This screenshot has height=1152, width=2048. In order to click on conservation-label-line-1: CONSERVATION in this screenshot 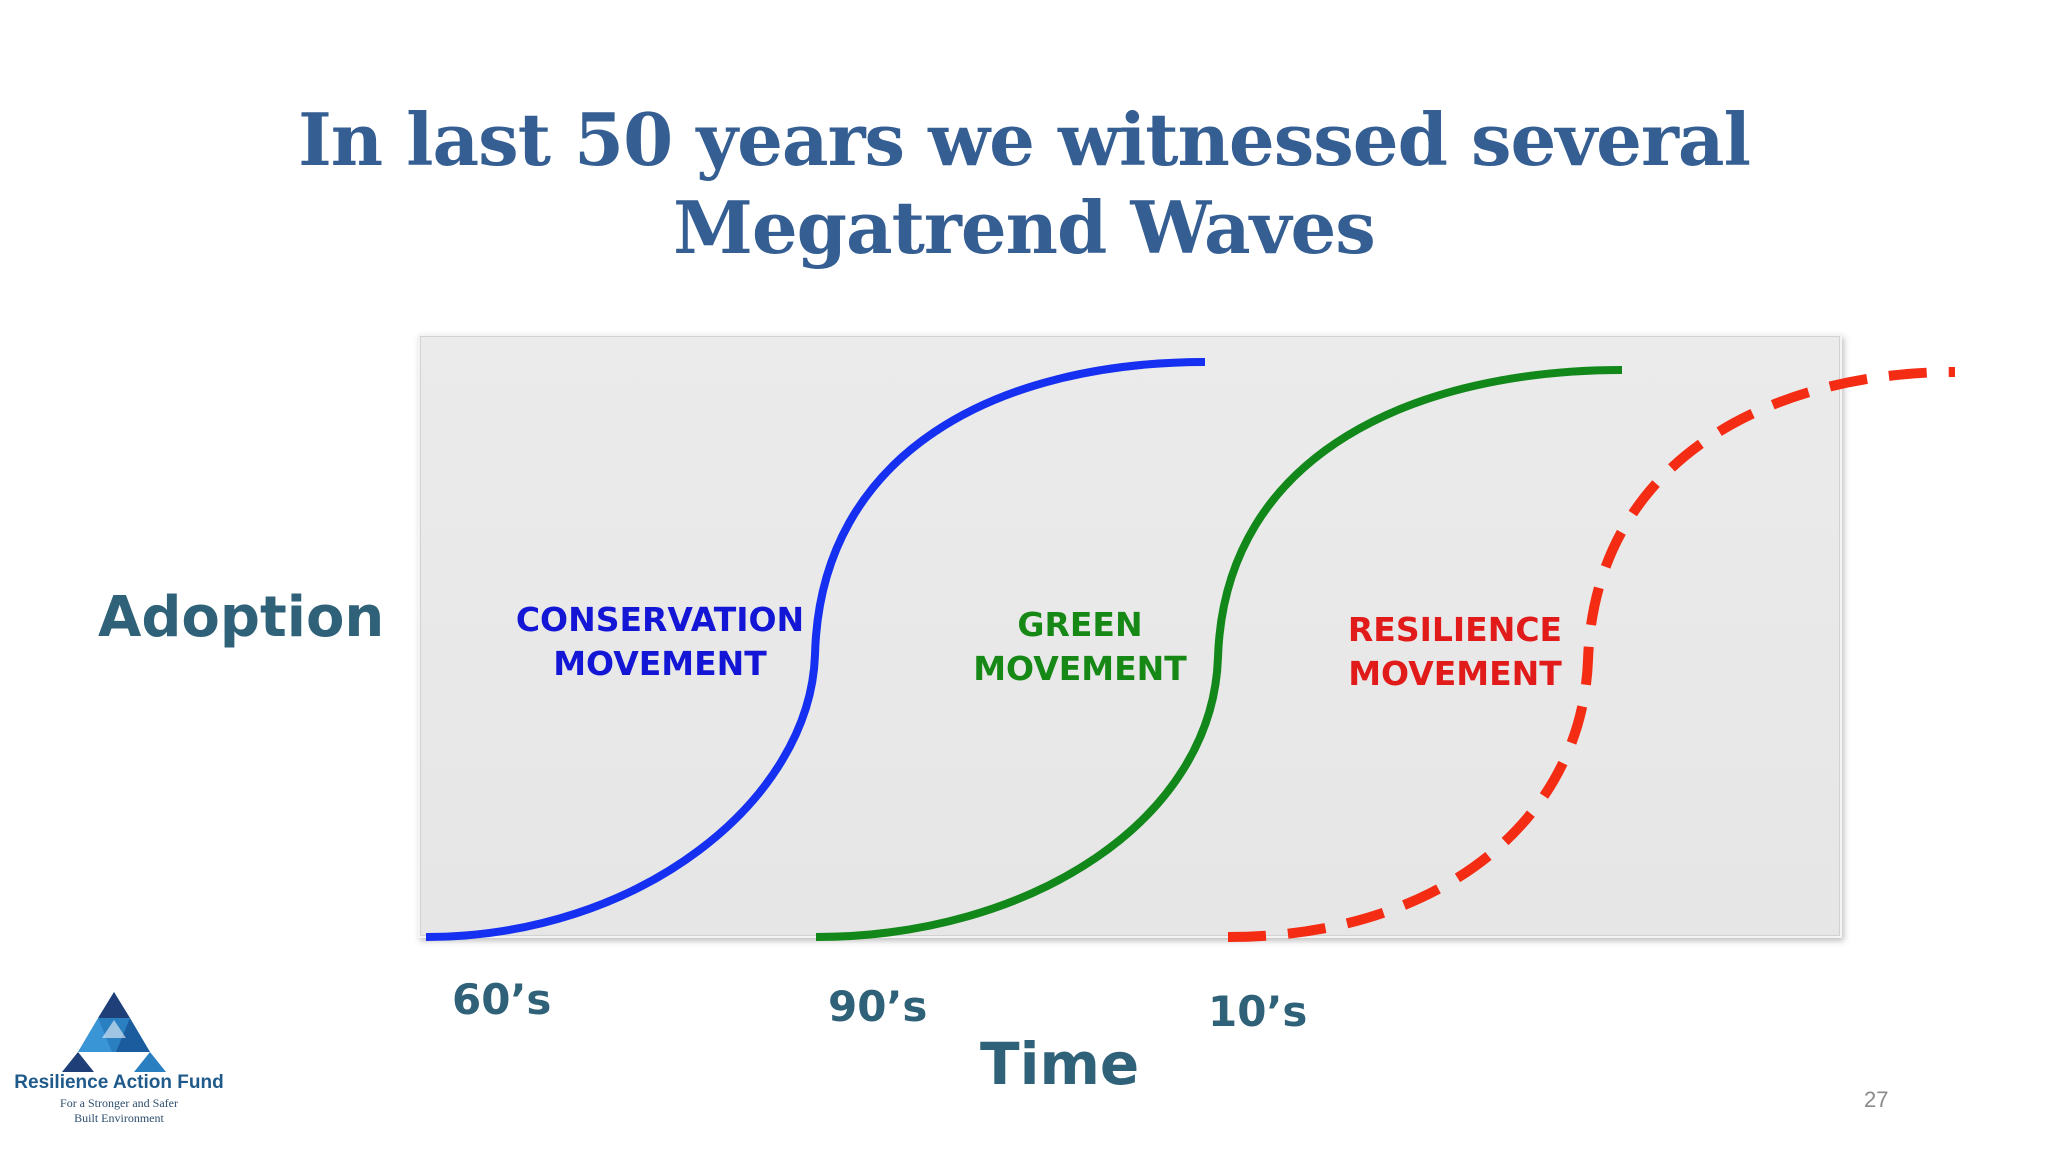, I will do `click(660, 619)`.